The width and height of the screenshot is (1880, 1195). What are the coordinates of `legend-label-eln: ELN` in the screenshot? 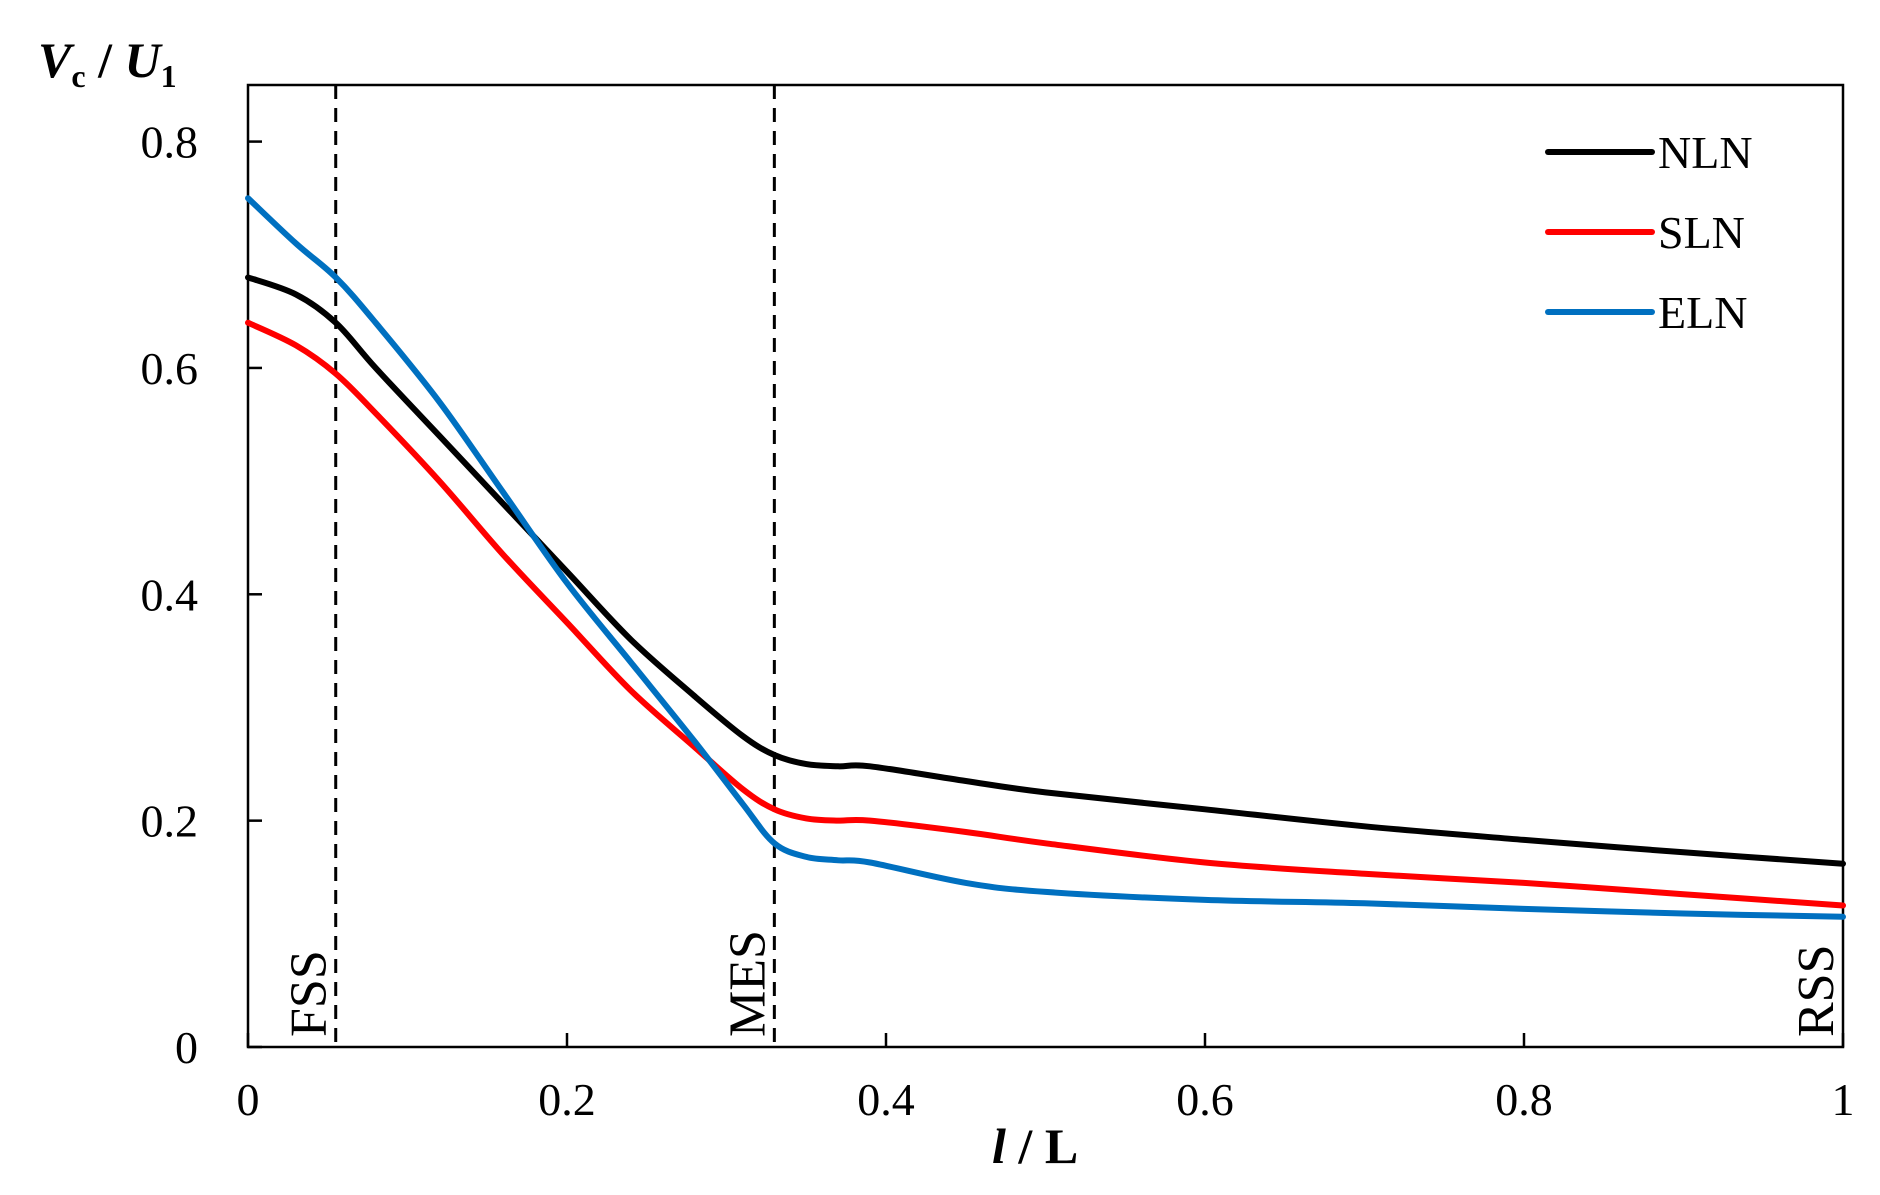 It's located at (1702, 312).